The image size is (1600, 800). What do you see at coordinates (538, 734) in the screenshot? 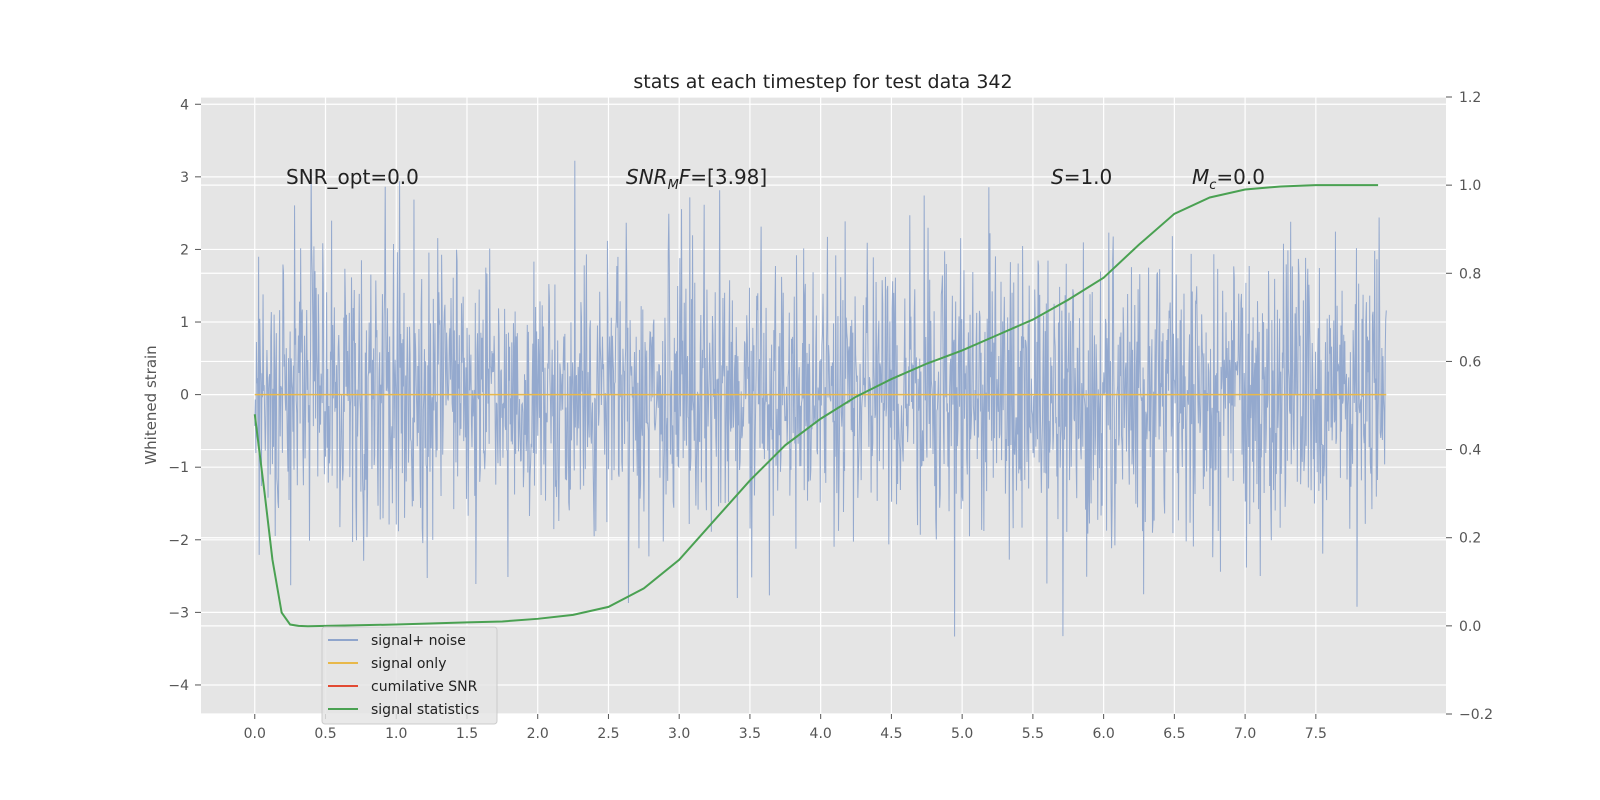
I see `x-tick-label: 2.0` at bounding box center [538, 734].